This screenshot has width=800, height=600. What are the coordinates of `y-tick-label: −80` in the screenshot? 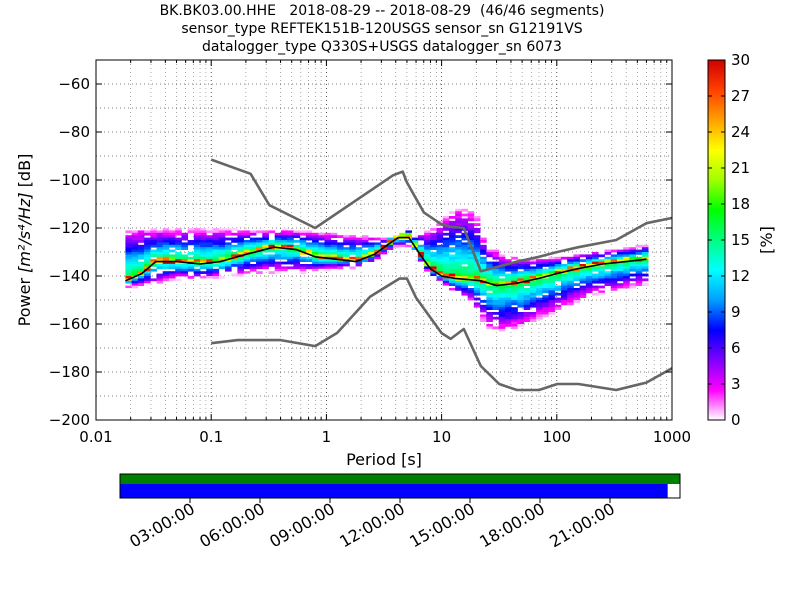 It's located at (74, 132).